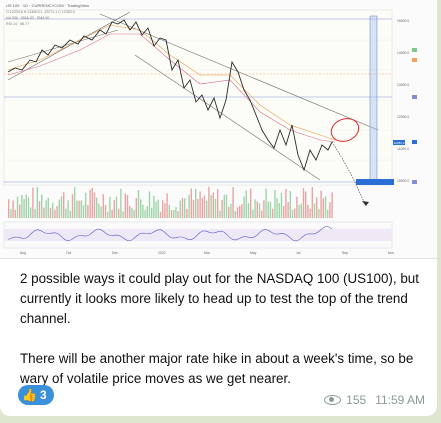 The width and height of the screenshot is (441, 423). What do you see at coordinates (333, 400) in the screenshot?
I see `eye-icon` at bounding box center [333, 400].